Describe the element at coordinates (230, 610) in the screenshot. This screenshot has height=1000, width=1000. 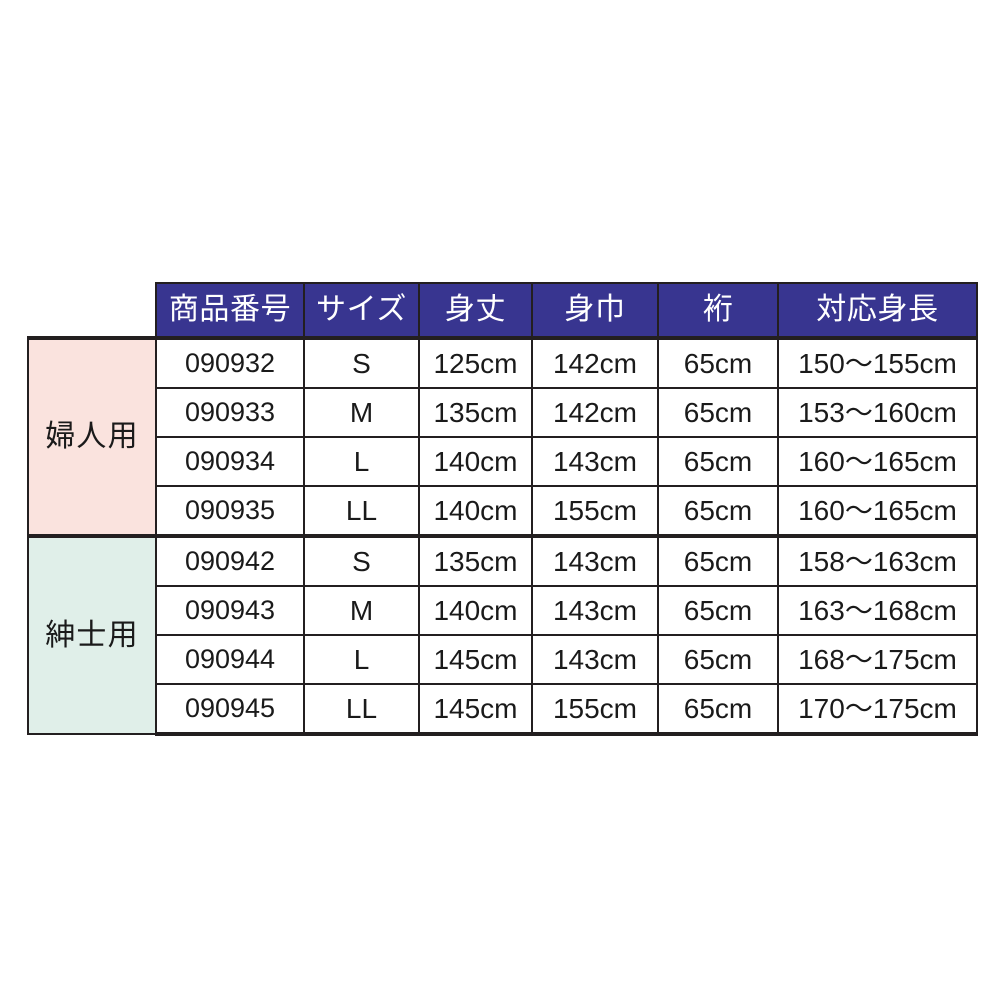
I see `cell-code: 090943` at that location.